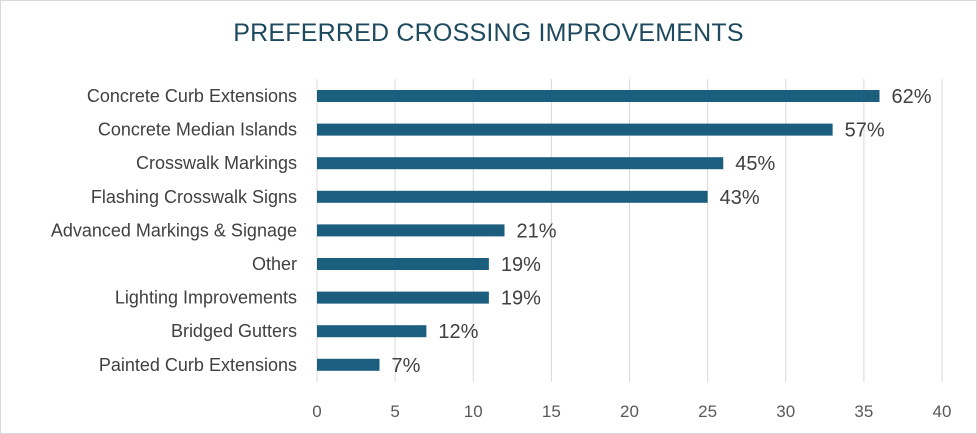 Image resolution: width=977 pixels, height=434 pixels. Describe the element at coordinates (488, 33) in the screenshot. I see `chart-title: PREFERRED CROSSING IMPROVEMENTS` at that location.